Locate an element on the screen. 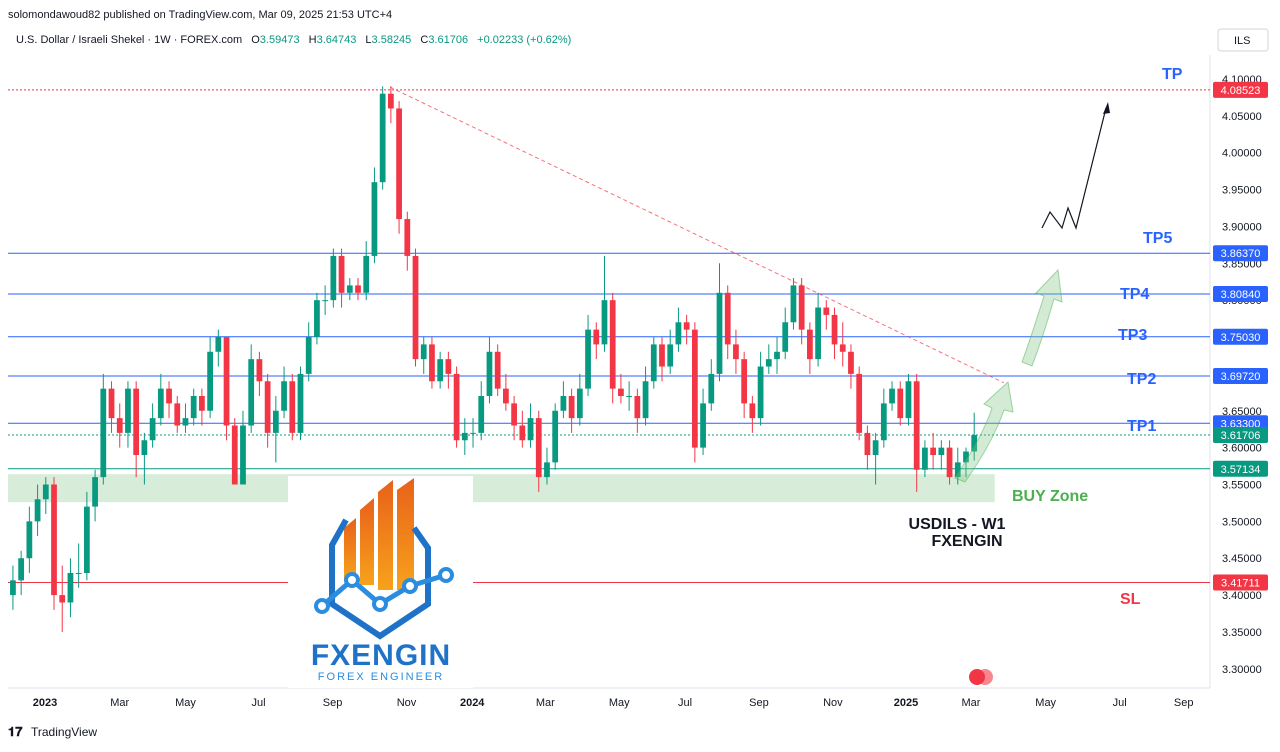  price-label: 3.57134 is located at coordinates (1241, 470).